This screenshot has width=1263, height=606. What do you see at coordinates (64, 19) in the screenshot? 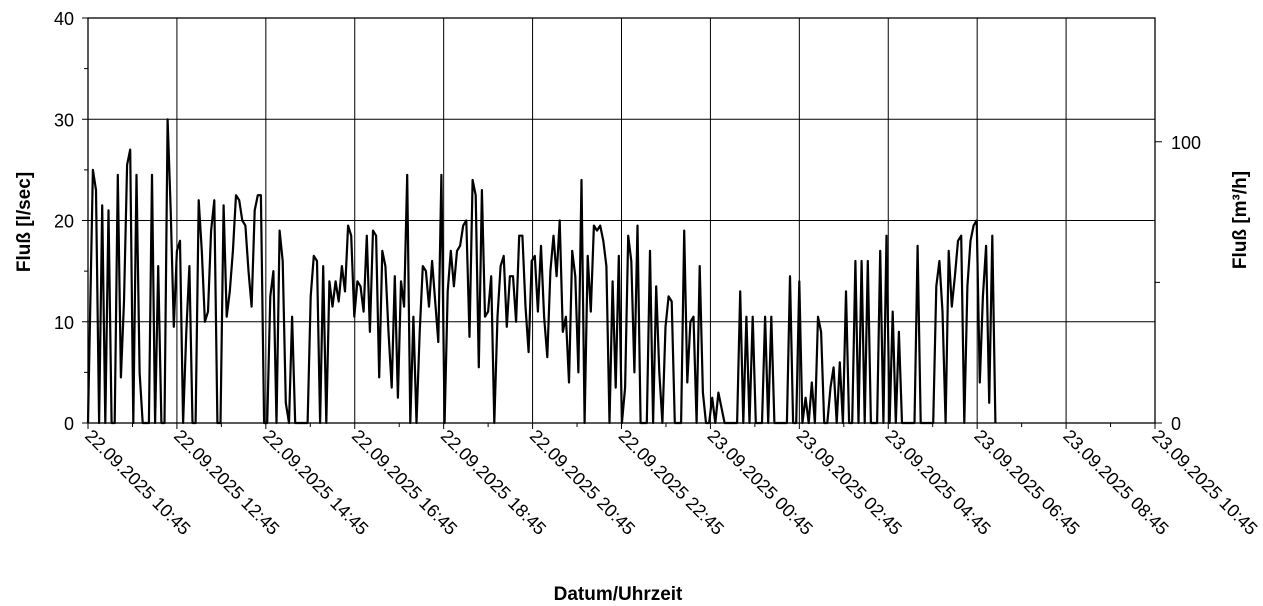
I see `y-tick-label: 40` at bounding box center [64, 19].